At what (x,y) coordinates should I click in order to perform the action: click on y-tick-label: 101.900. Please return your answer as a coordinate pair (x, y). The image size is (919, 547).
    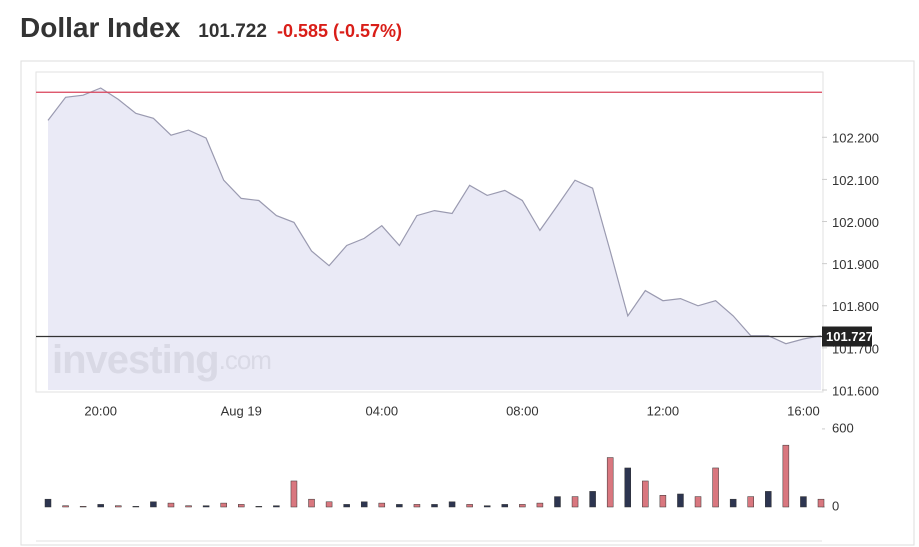
    Looking at the image, I should click on (855, 264).